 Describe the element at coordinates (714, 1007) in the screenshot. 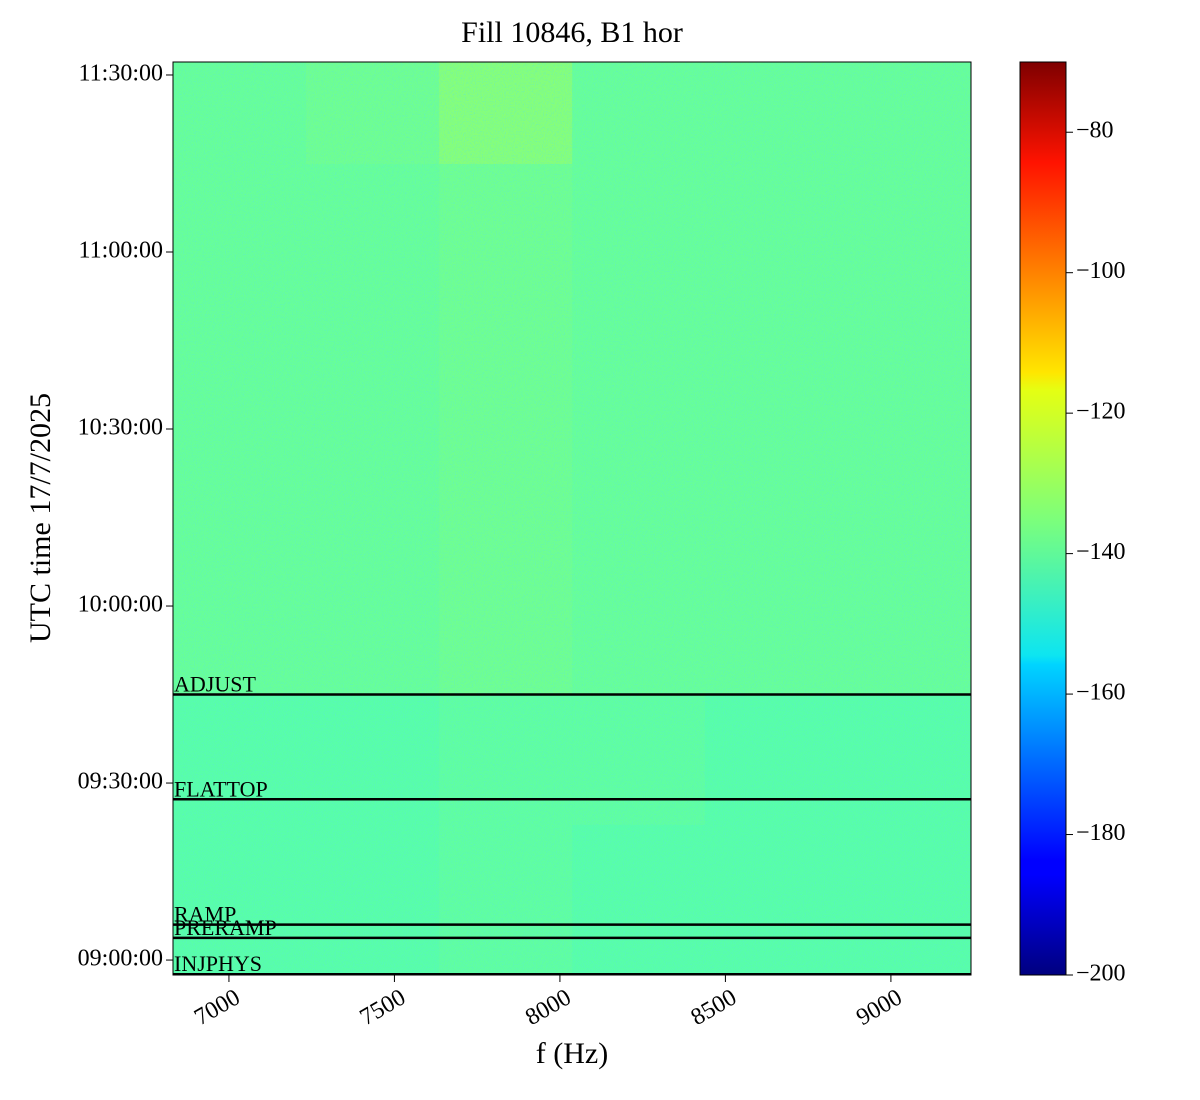

I see `x-tick-label: 8500` at that location.